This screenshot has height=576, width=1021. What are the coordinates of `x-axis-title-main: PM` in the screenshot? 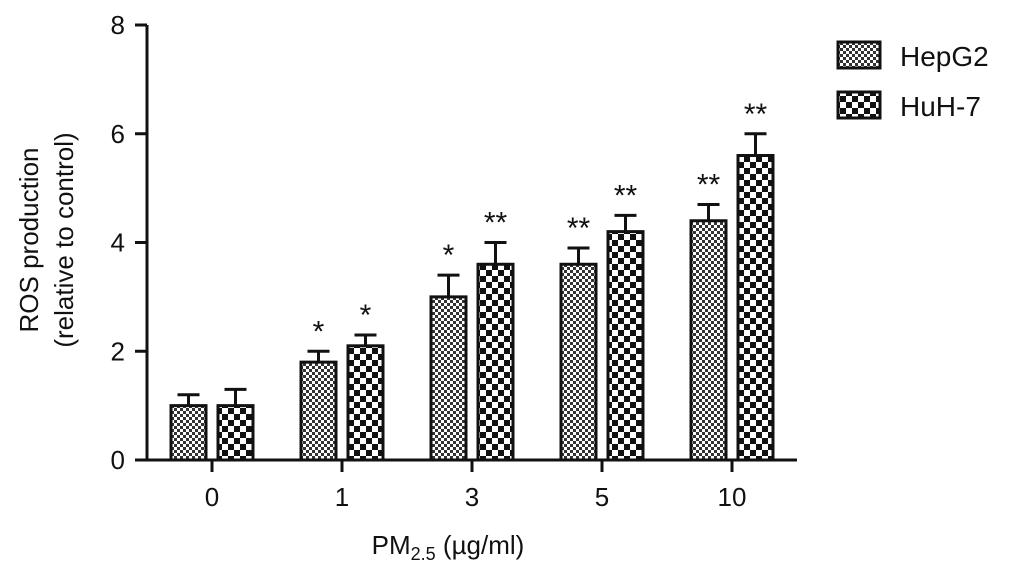 It's located at (391, 545).